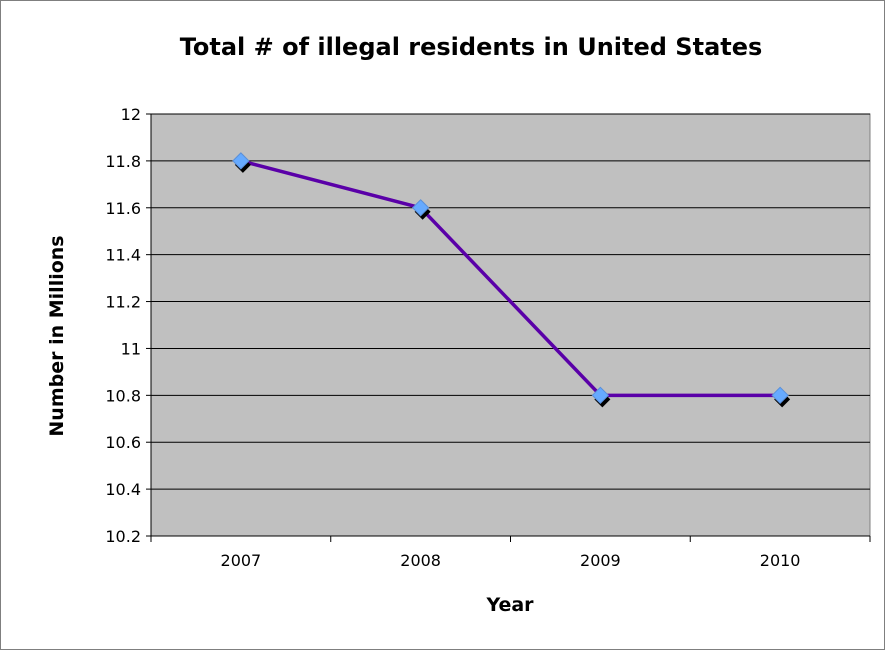  I want to click on x-tick-label: 2009, so click(600, 560).